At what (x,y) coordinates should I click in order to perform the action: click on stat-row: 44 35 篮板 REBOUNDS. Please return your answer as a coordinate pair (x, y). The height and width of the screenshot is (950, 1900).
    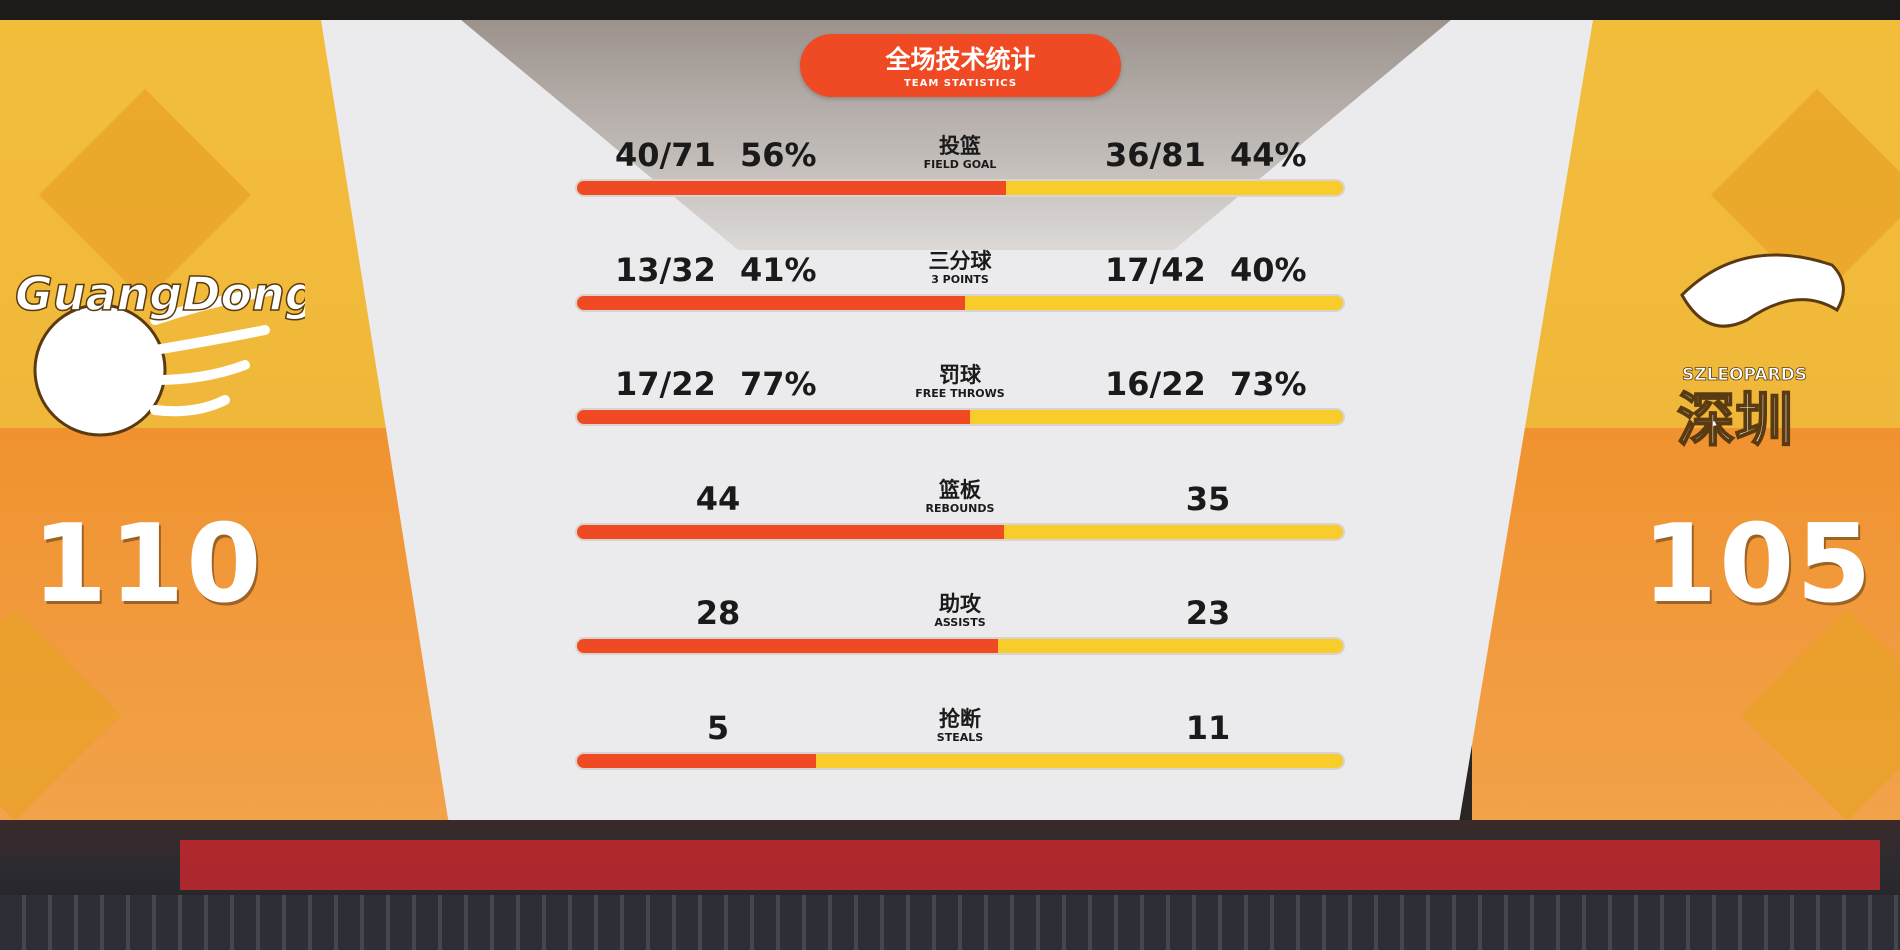
    Looking at the image, I should click on (960, 529).